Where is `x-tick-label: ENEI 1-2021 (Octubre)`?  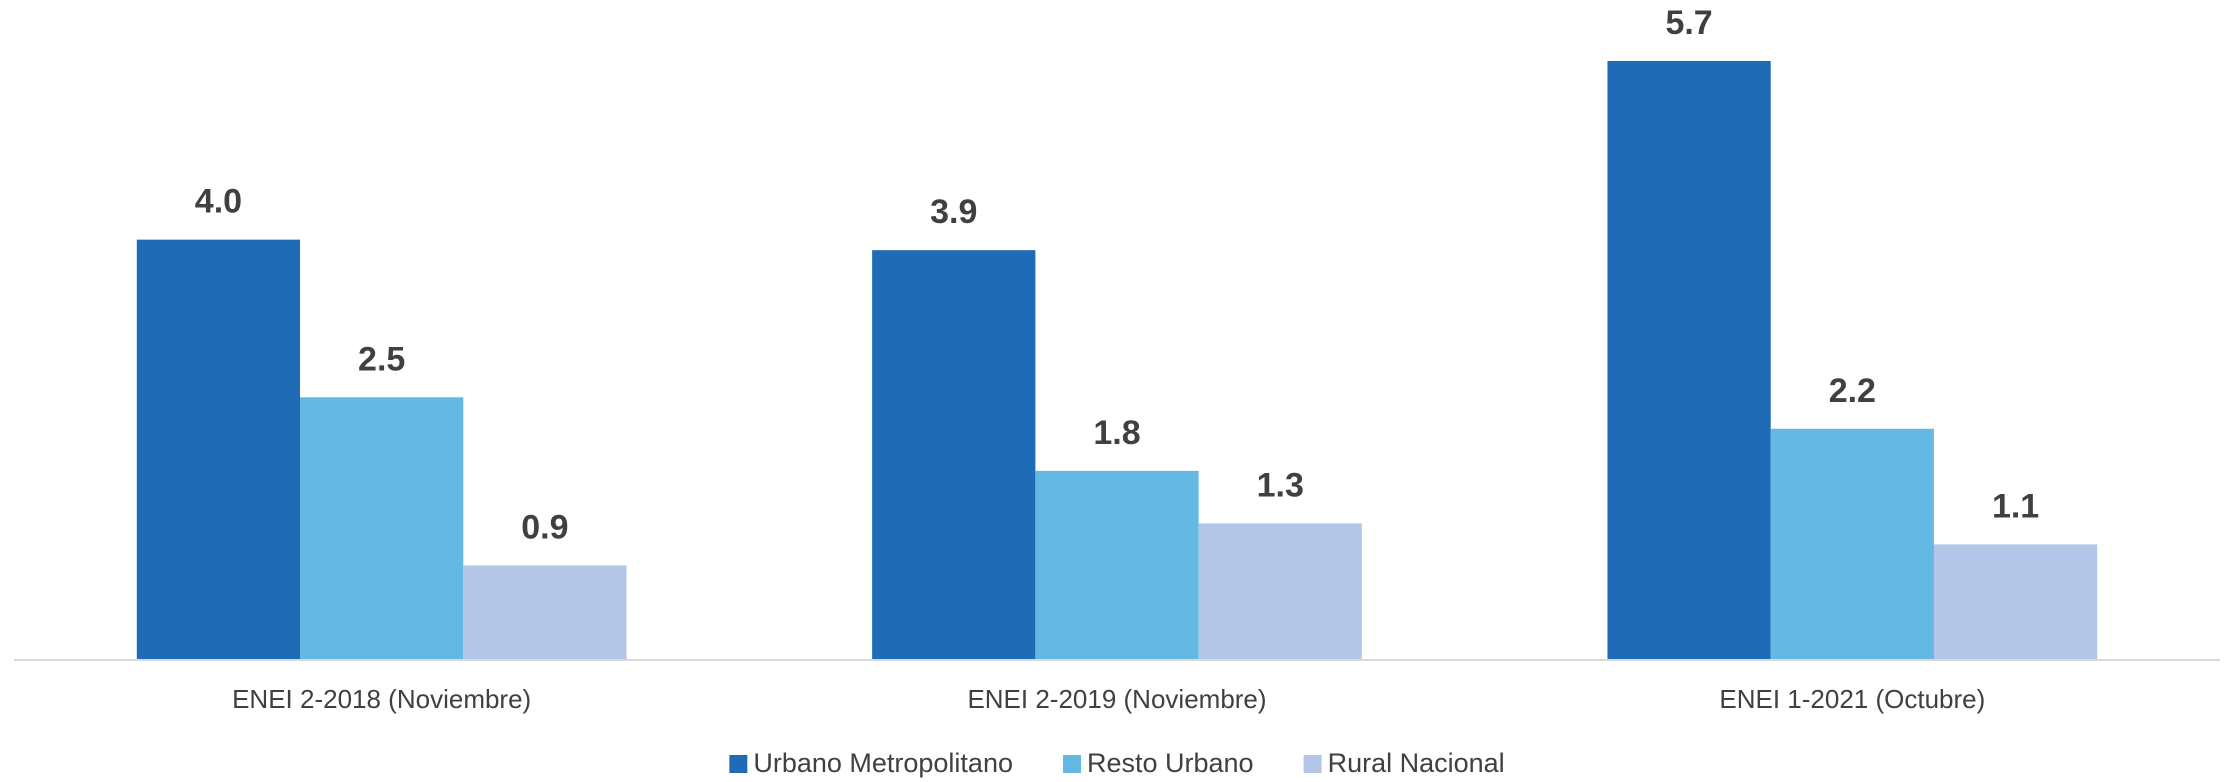
x-tick-label: ENEI 1-2021 (Octubre) is located at coordinates (1852, 699).